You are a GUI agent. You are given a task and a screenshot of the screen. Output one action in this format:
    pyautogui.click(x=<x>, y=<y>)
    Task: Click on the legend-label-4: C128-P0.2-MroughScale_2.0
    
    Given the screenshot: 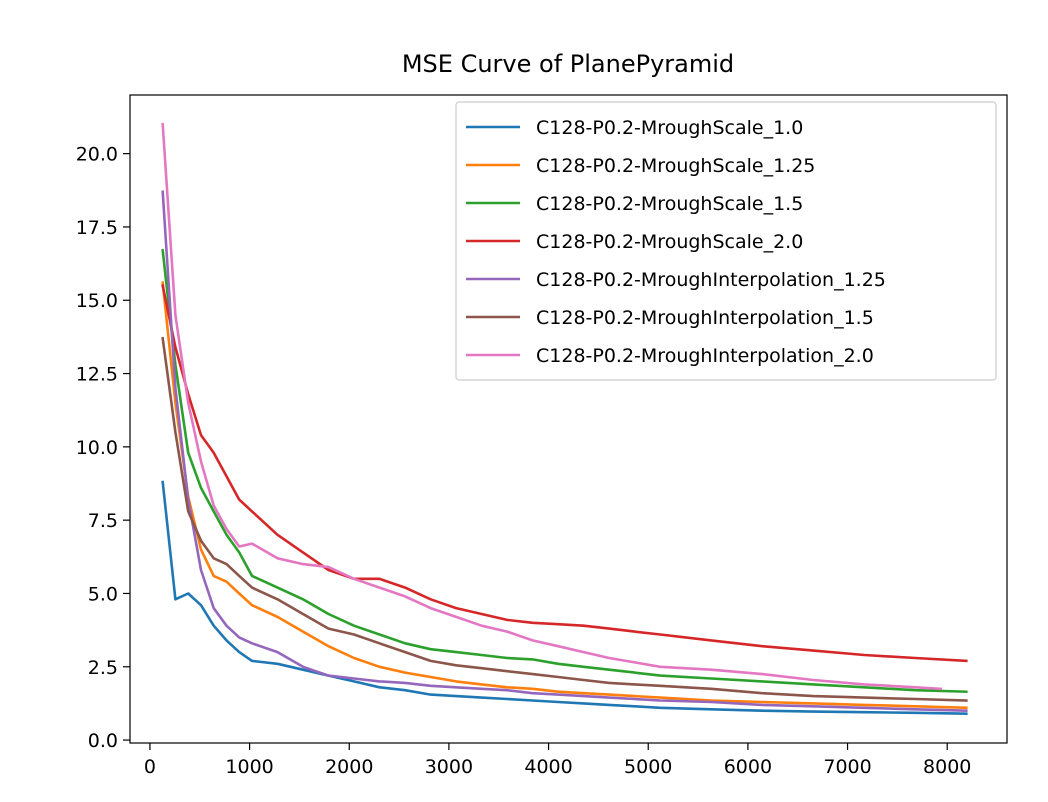 What is the action you would take?
    pyautogui.click(x=669, y=242)
    